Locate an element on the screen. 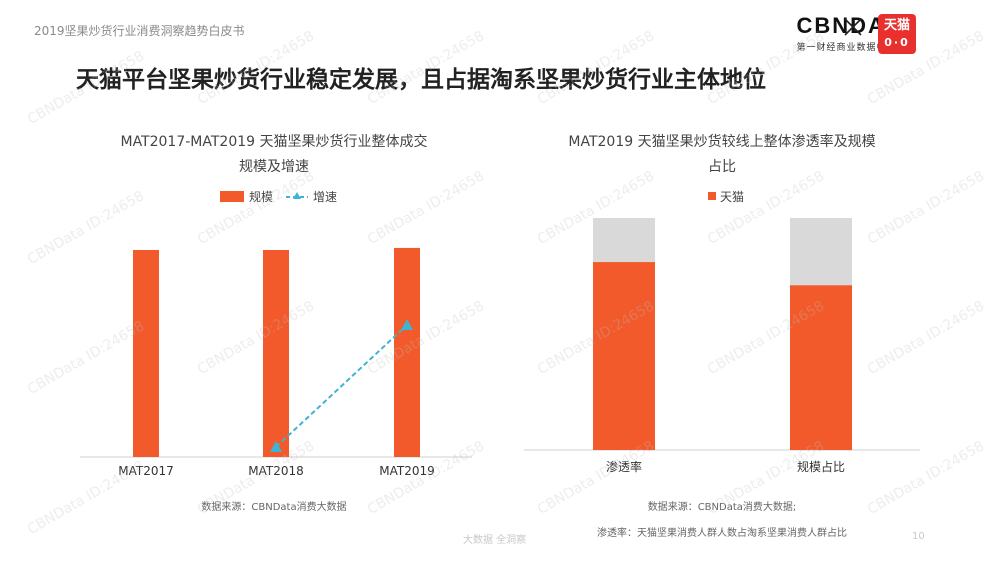 The width and height of the screenshot is (1000, 563). chart1-legend-bar-swatch is located at coordinates (232, 196).